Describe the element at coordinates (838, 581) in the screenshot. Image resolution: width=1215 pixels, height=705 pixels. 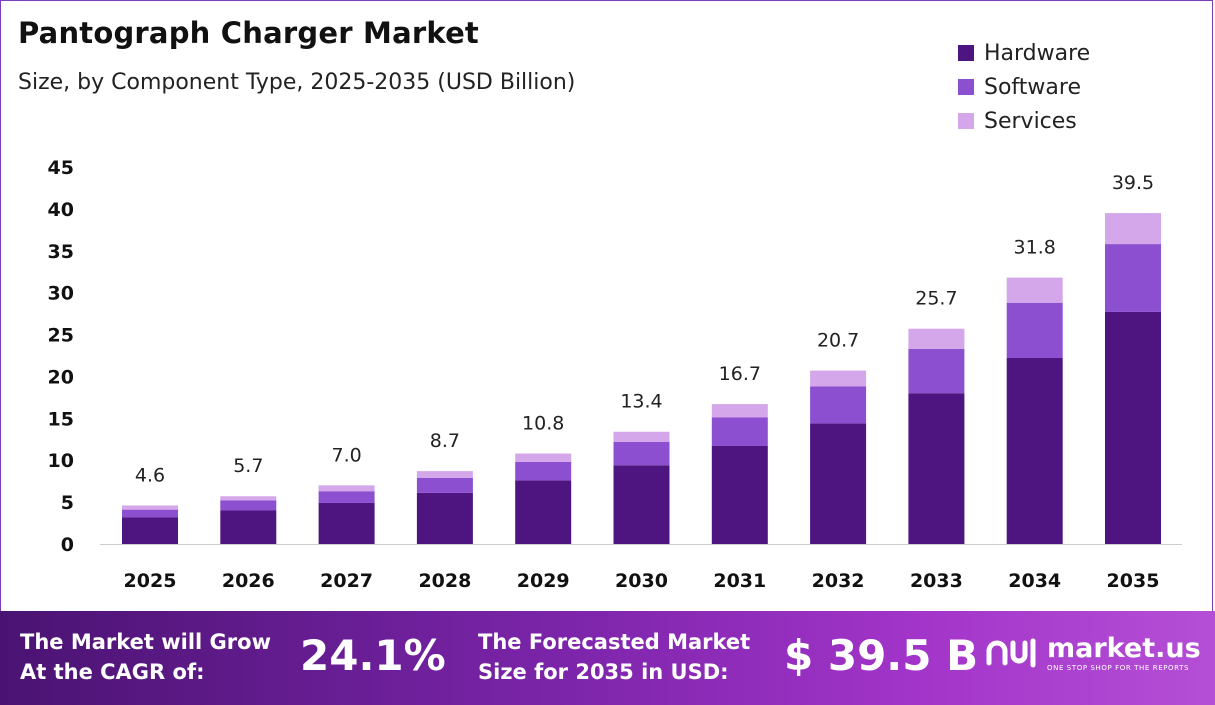
I see `x-tick-label: 2032` at that location.